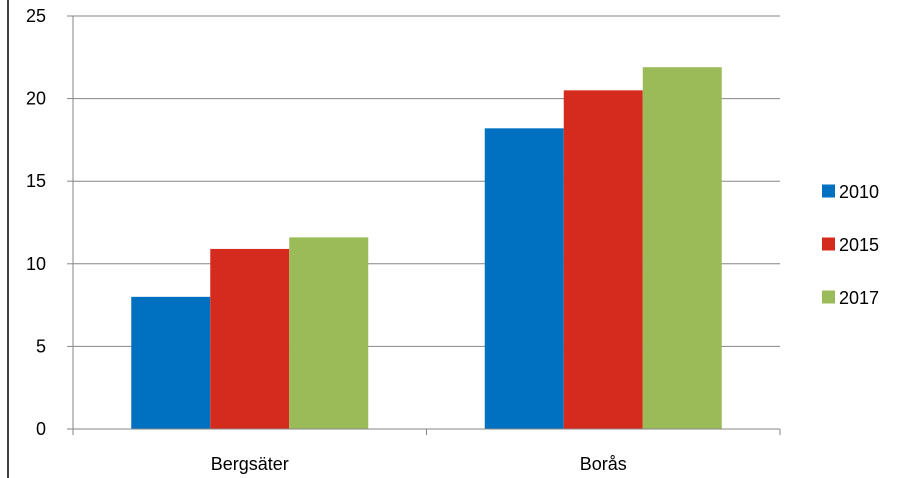  Describe the element at coordinates (603, 259) in the screenshot. I see `bar-bor-s-2015` at that location.